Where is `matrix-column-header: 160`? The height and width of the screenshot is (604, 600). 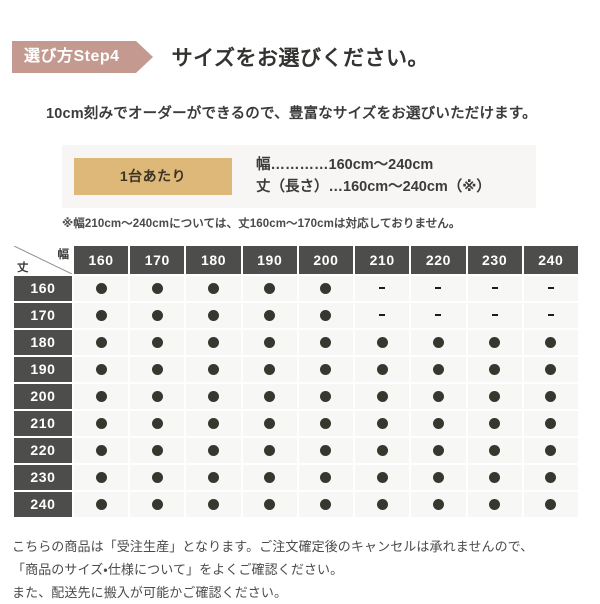 matrix-column-header: 160 is located at coordinates (101, 259).